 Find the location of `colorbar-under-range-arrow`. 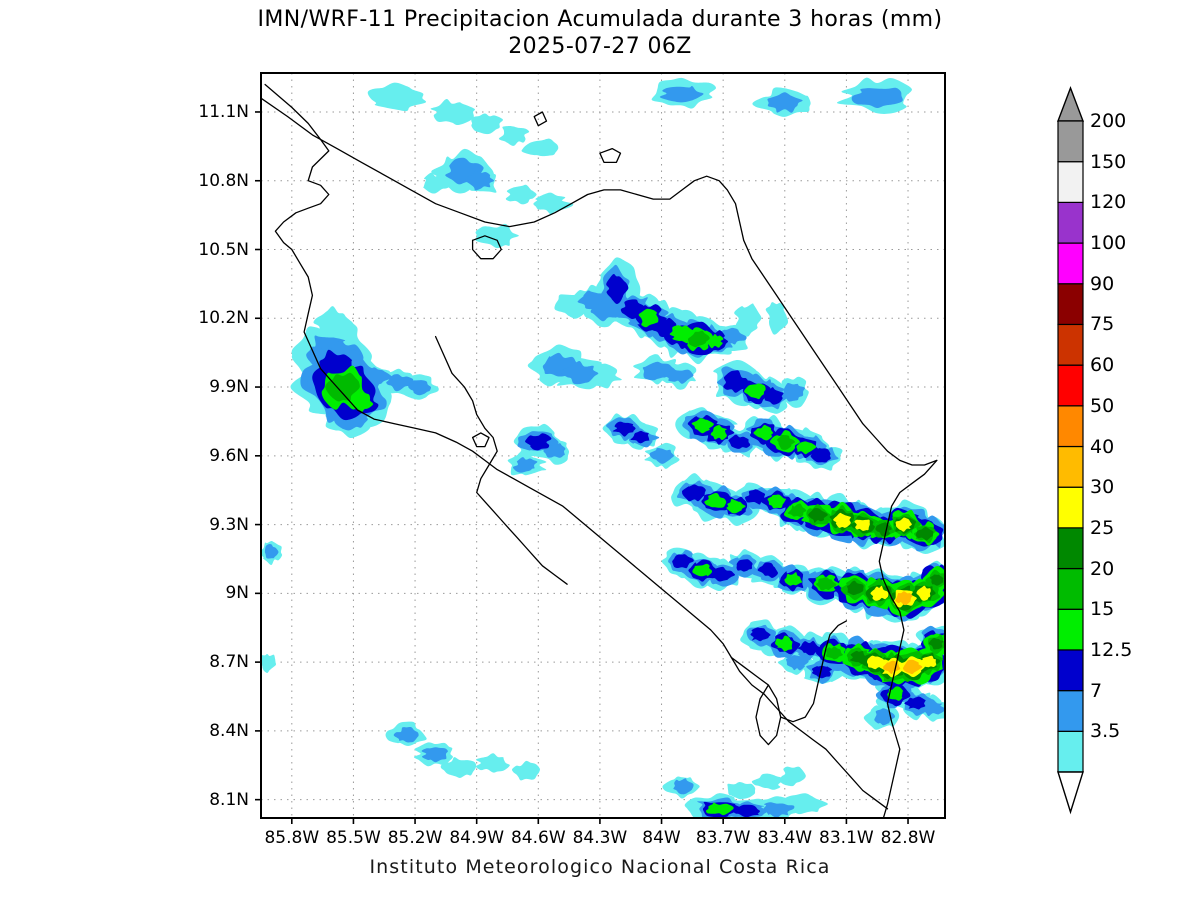

colorbar-under-range-arrow is located at coordinates (1070, 793).